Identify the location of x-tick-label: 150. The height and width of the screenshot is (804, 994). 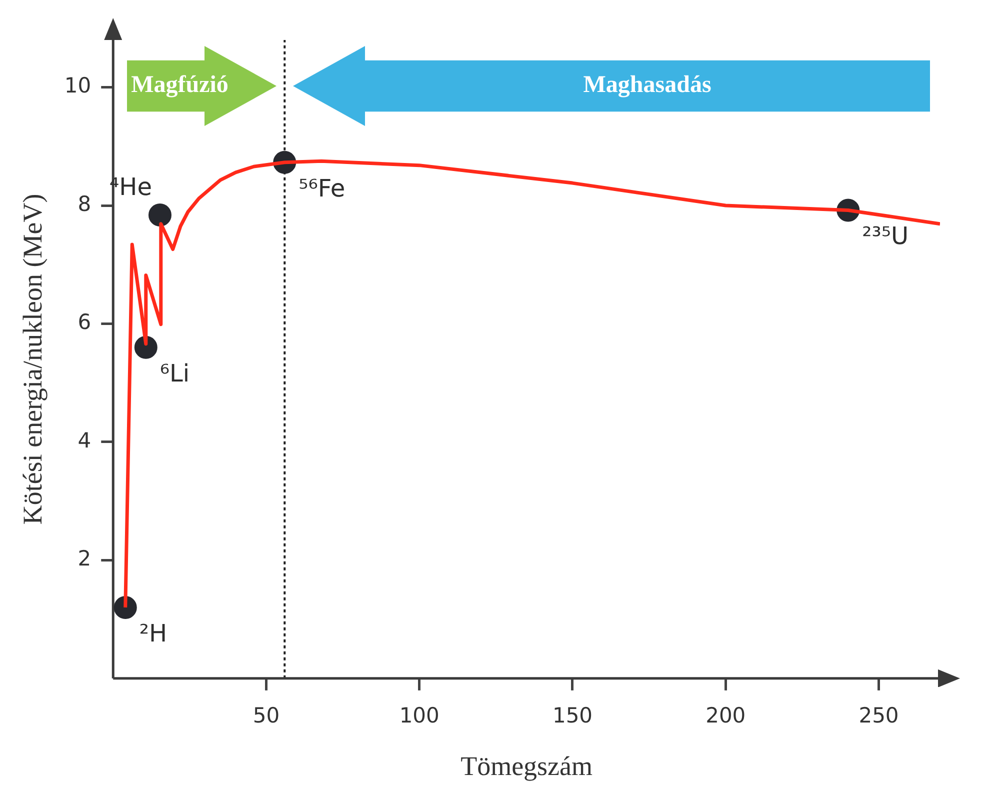
(572, 715).